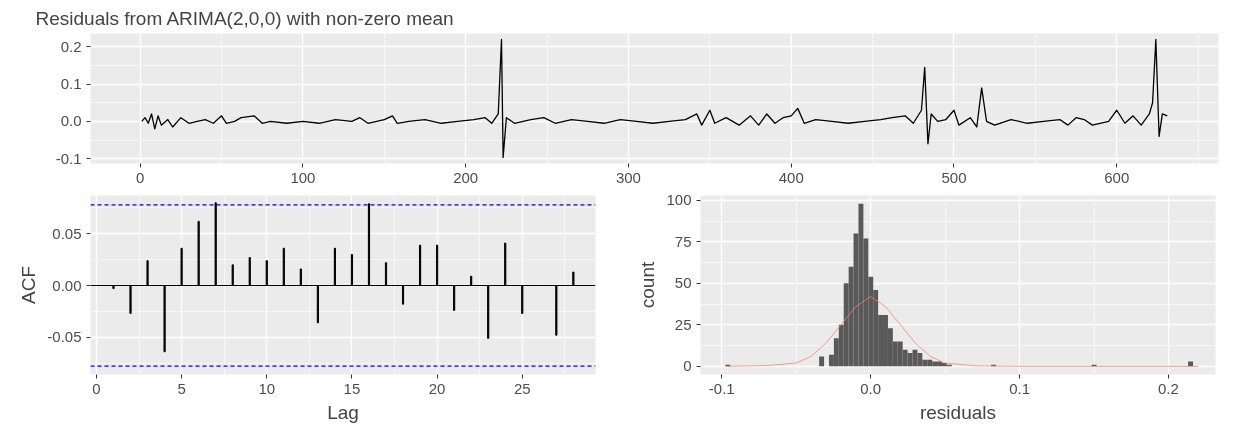  What do you see at coordinates (68, 158) in the screenshot?
I see `y-tick-label: -0.1` at bounding box center [68, 158].